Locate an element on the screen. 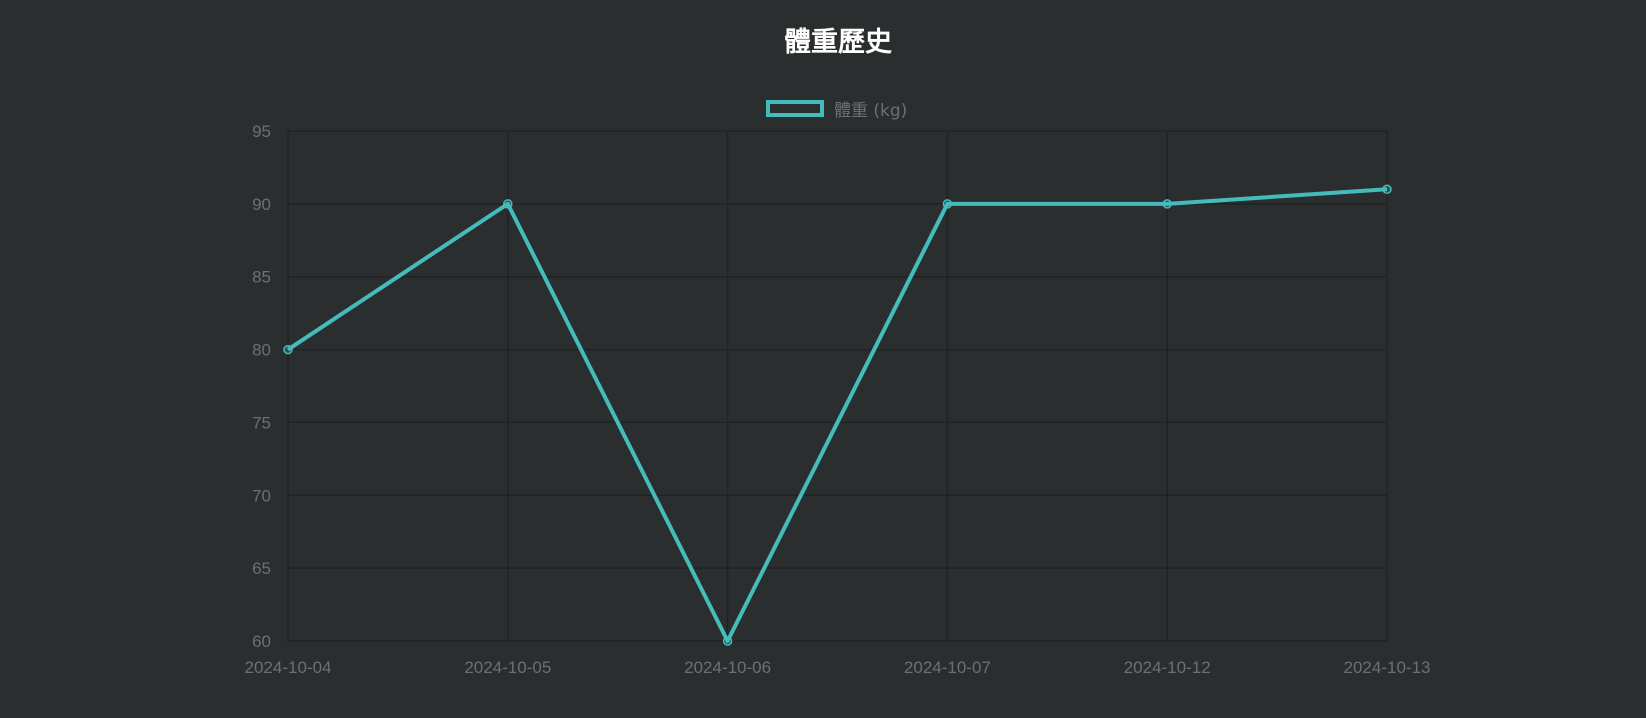 The image size is (1646, 718). legend-swatch is located at coordinates (795, 108).